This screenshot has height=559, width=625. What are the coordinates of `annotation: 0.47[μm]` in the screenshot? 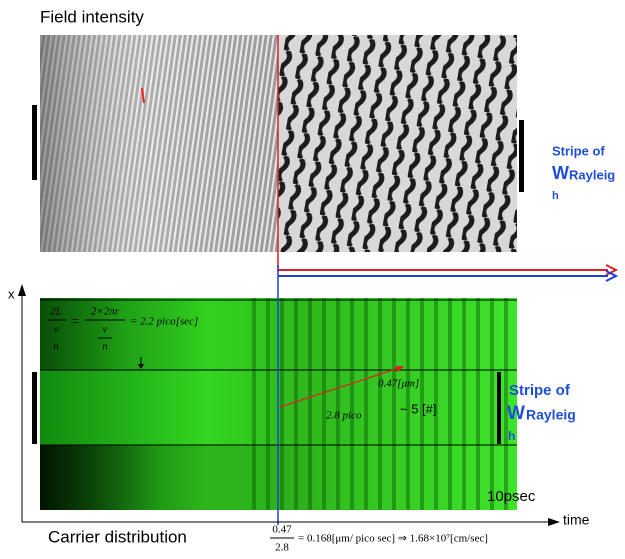 It's located at (398, 384).